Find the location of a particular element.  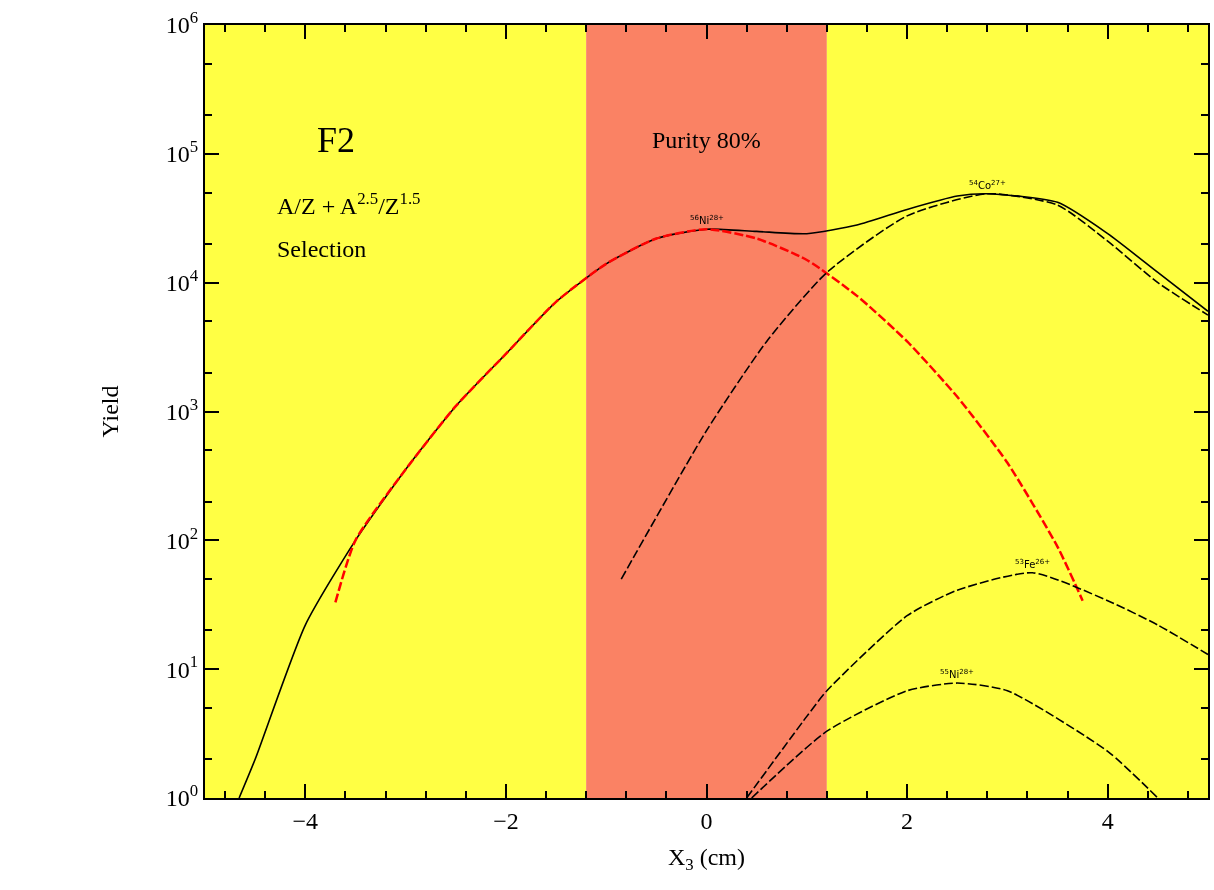

annotation: A/Z + A$^{2.5}$/Z$^{1.5}$ is located at coordinates (349, 204).